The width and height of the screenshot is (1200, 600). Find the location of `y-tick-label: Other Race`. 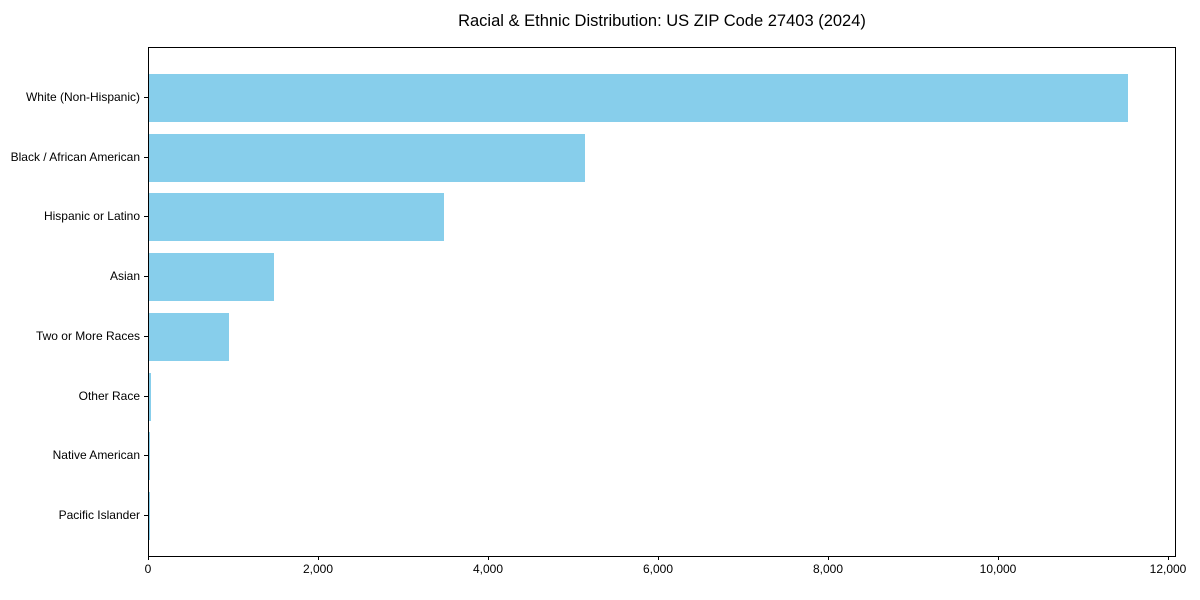

y-tick-label: Other Race is located at coordinates (109, 395).